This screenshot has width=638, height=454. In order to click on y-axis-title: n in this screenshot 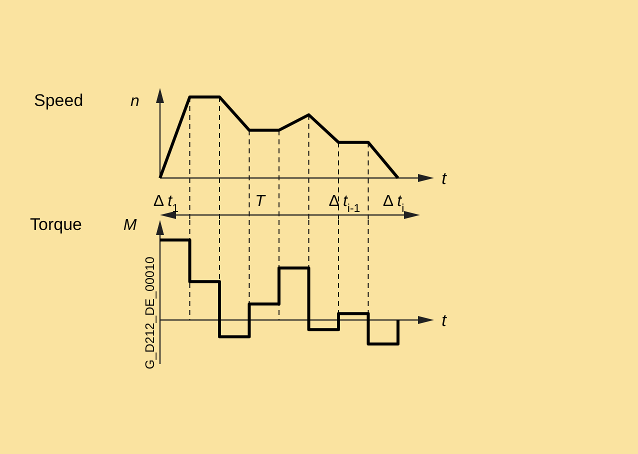, I will do `click(135, 101)`.